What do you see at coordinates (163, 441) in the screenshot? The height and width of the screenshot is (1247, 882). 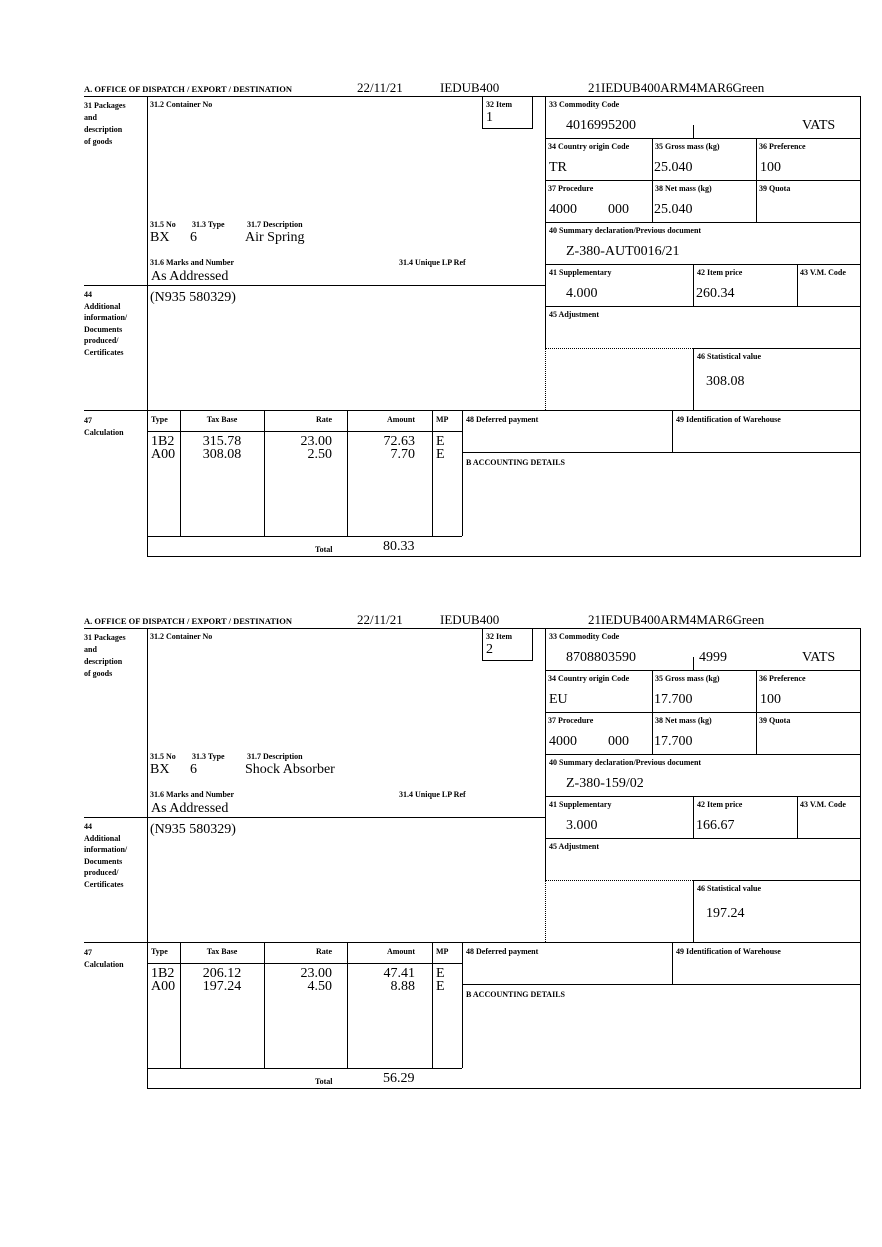 I see `calc-type: 1B2` at bounding box center [163, 441].